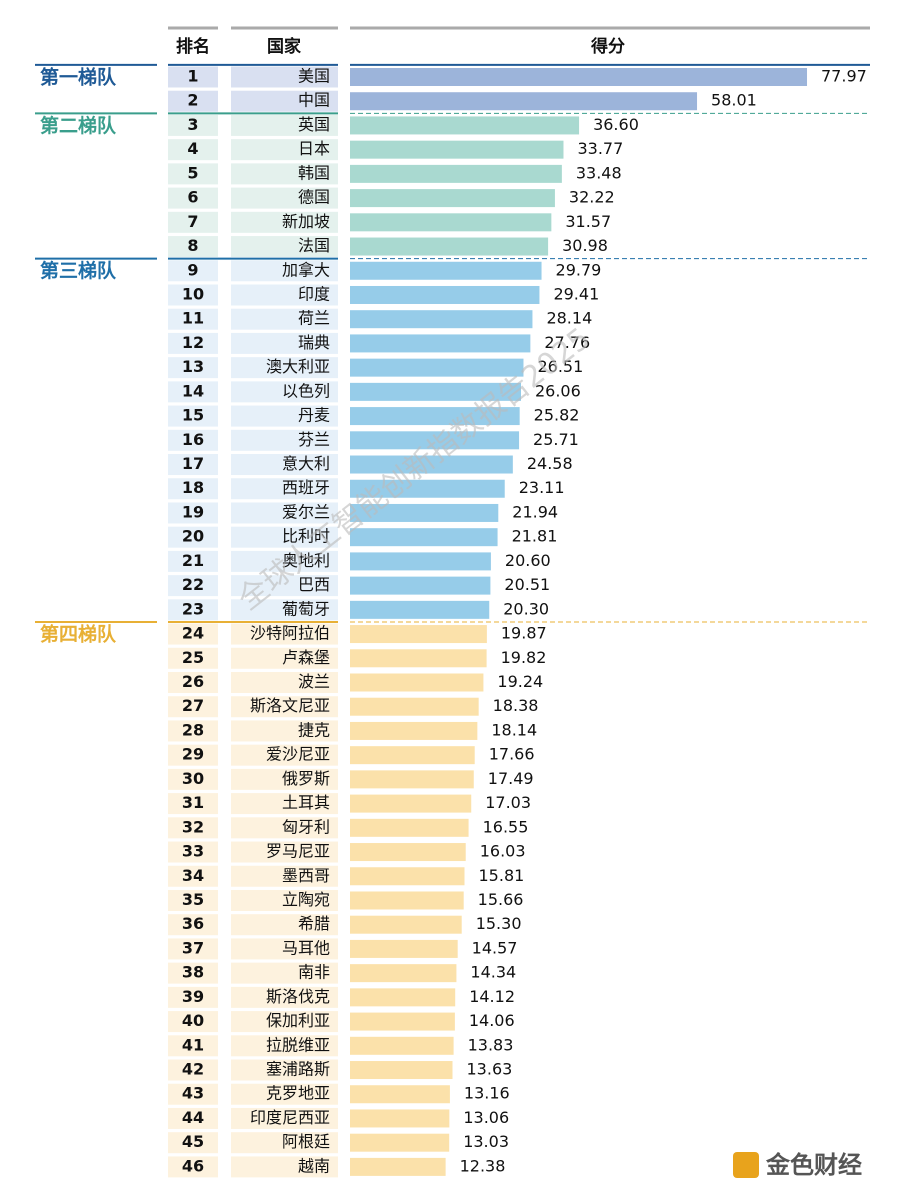 The width and height of the screenshot is (900, 1193). I want to click on country: 法国, so click(314, 245).